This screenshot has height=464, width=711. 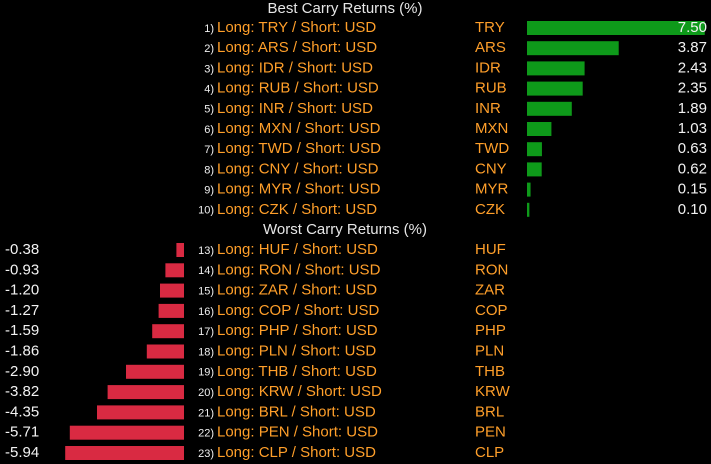 What do you see at coordinates (296, 27) in the screenshot?
I see `pair-label: Long: TRY / Short: USD` at bounding box center [296, 27].